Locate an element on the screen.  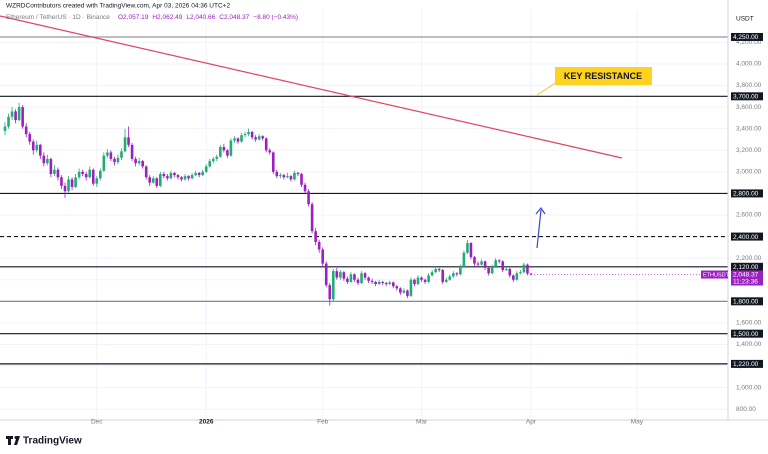
y-tick-label: 4,200.00 is located at coordinates (749, 42).